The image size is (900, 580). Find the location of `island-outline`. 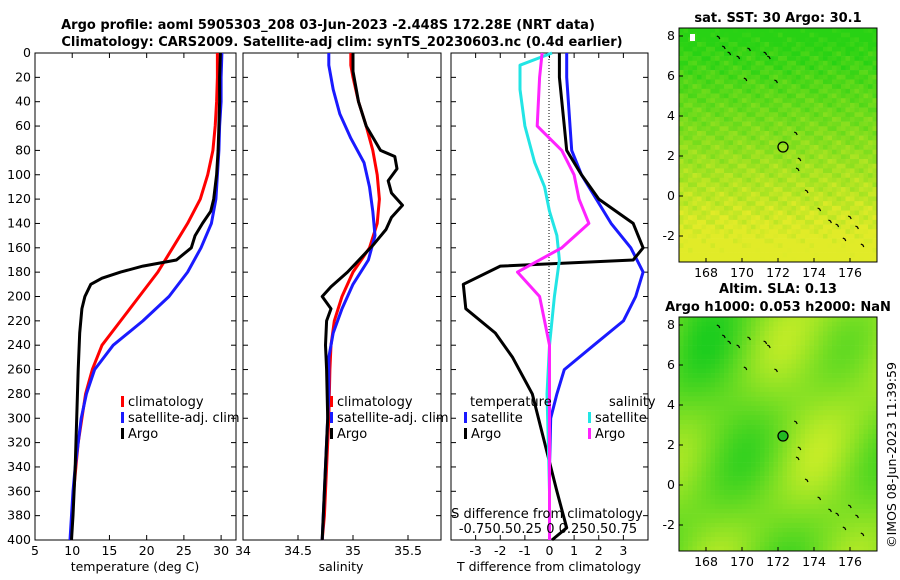

island-outline is located at coordinates (857, 516).